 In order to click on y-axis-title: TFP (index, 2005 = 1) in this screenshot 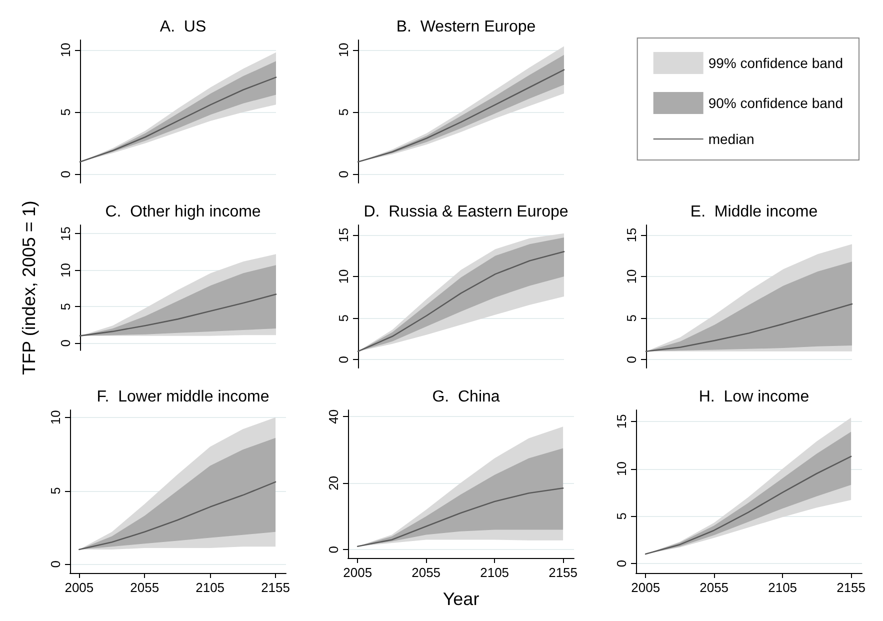, I will do `click(29, 287)`.